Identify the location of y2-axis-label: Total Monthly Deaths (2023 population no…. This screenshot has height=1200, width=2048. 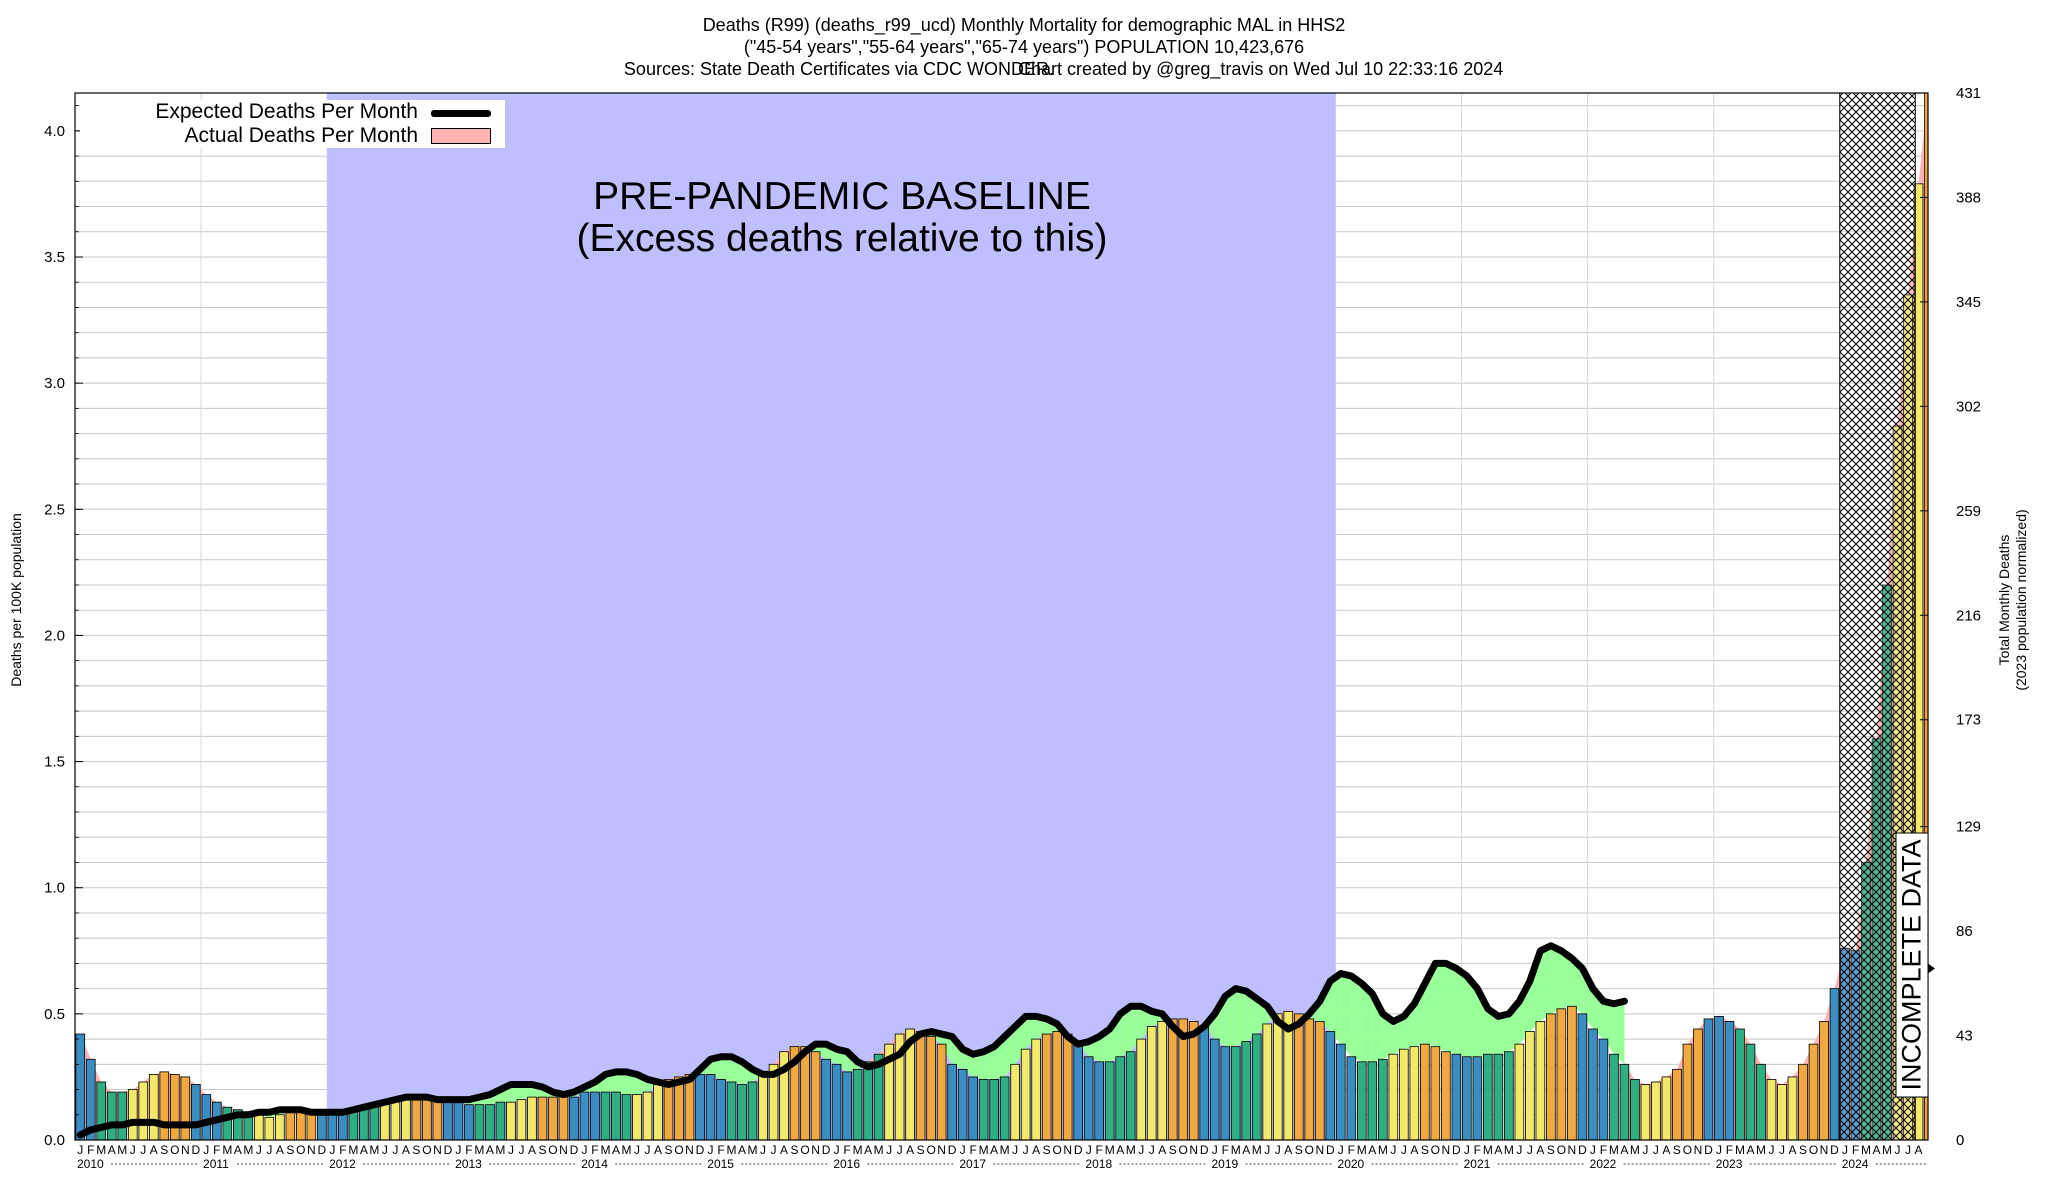
(2013, 599).